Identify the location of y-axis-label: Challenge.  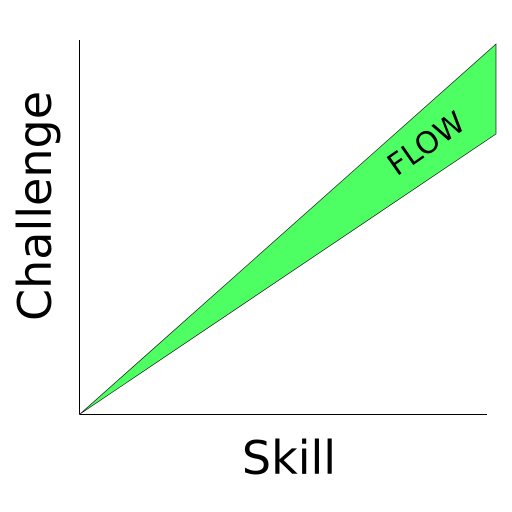
(35, 206).